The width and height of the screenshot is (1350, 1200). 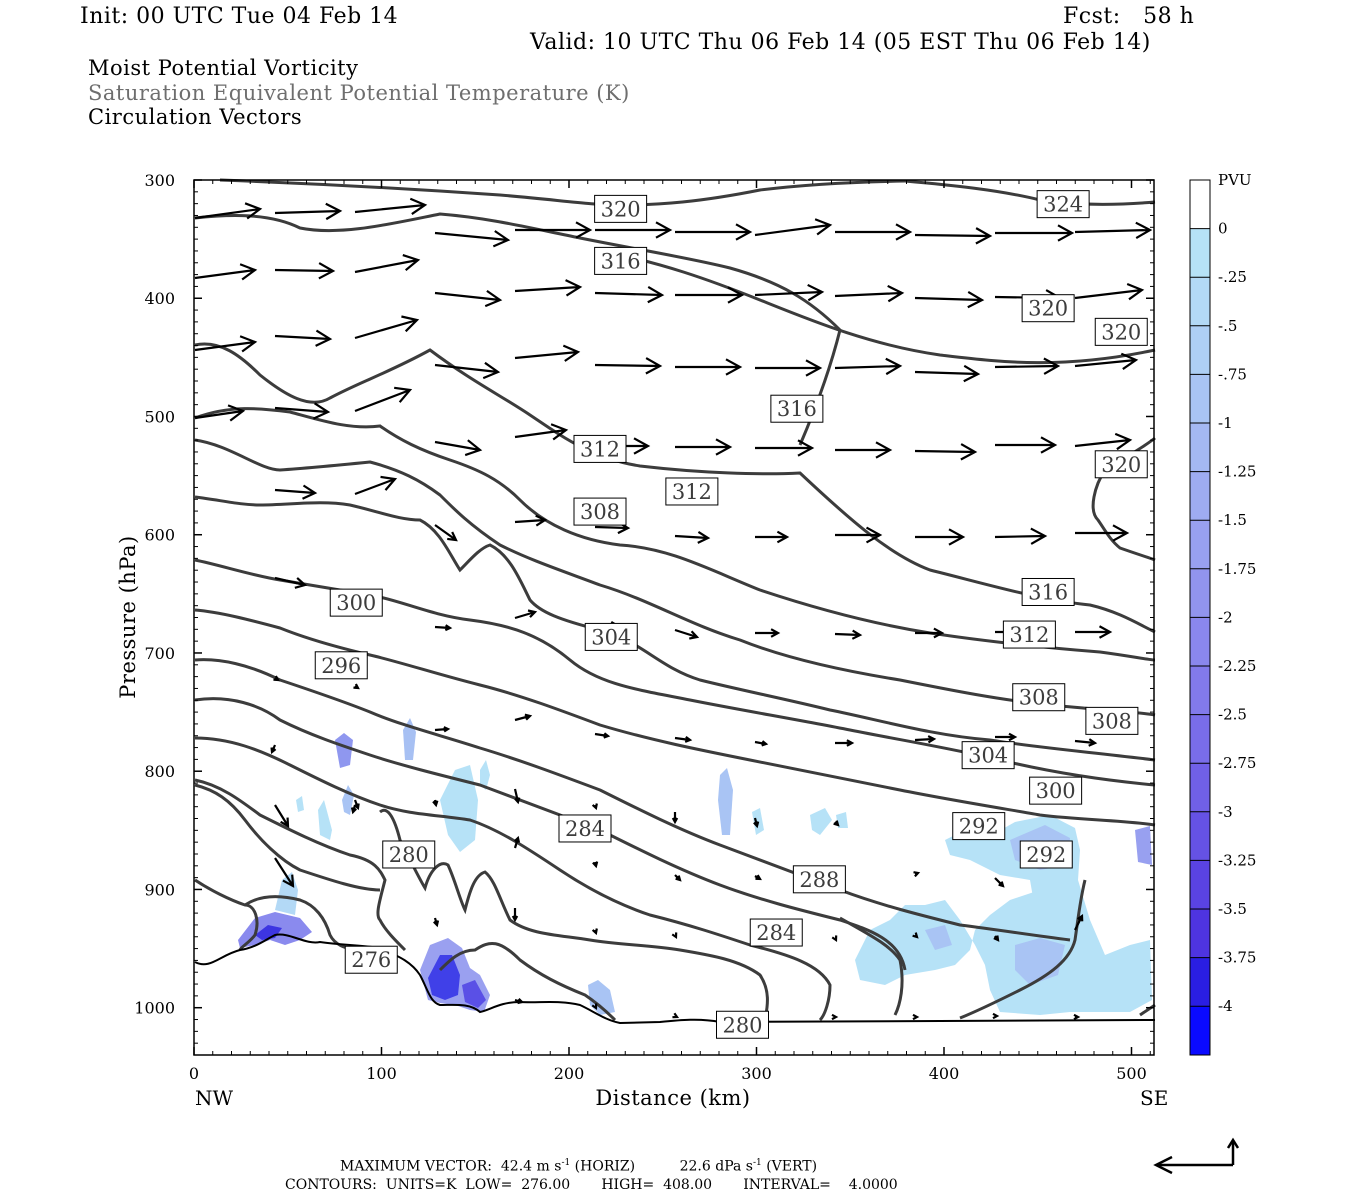 I want to click on contour-label: 320, so click(x=621, y=209).